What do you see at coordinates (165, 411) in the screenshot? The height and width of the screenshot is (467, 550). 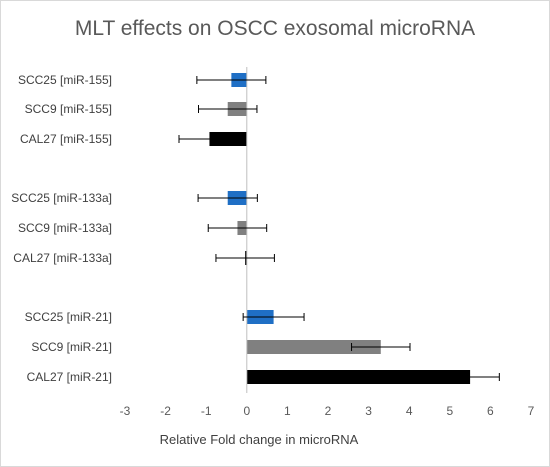 I see `x-tick-label: -2` at bounding box center [165, 411].